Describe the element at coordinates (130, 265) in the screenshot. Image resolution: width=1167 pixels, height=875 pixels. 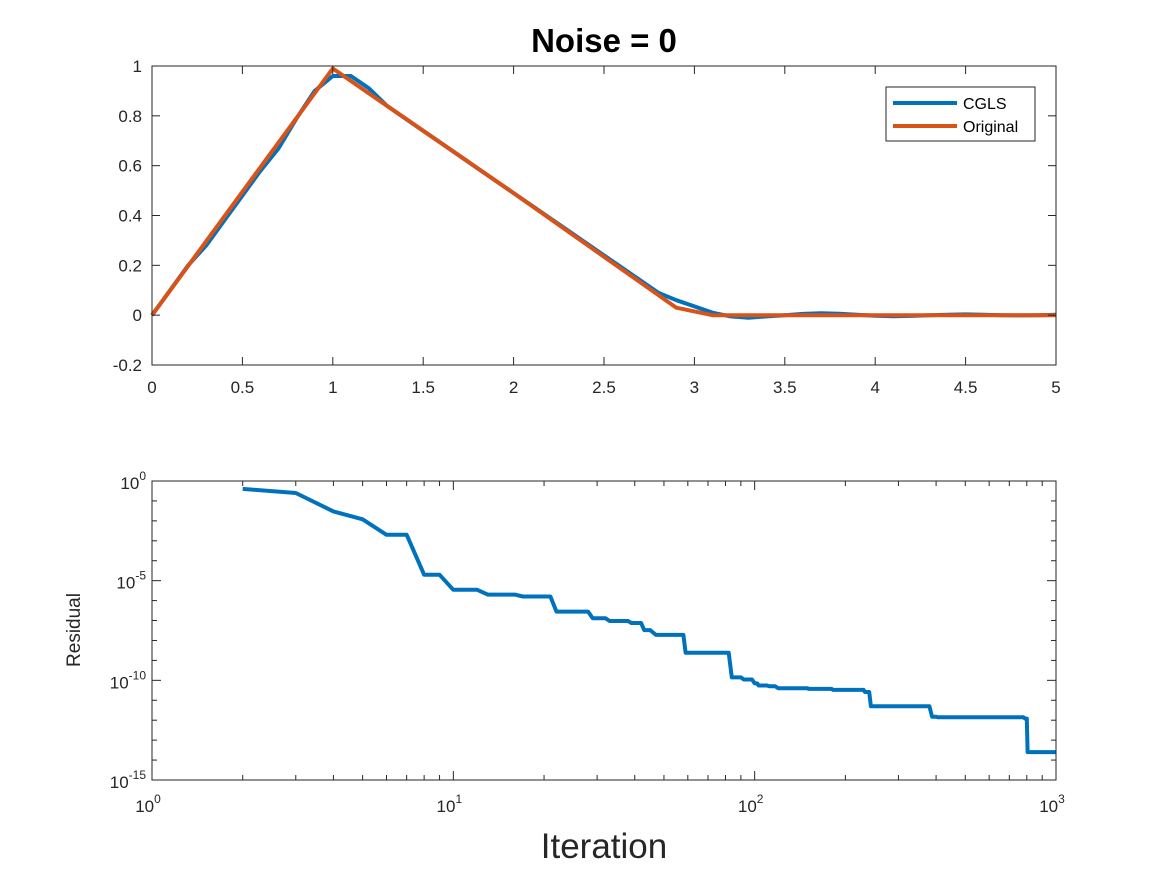
I see `top-y-tick-label: 0.2` at that location.